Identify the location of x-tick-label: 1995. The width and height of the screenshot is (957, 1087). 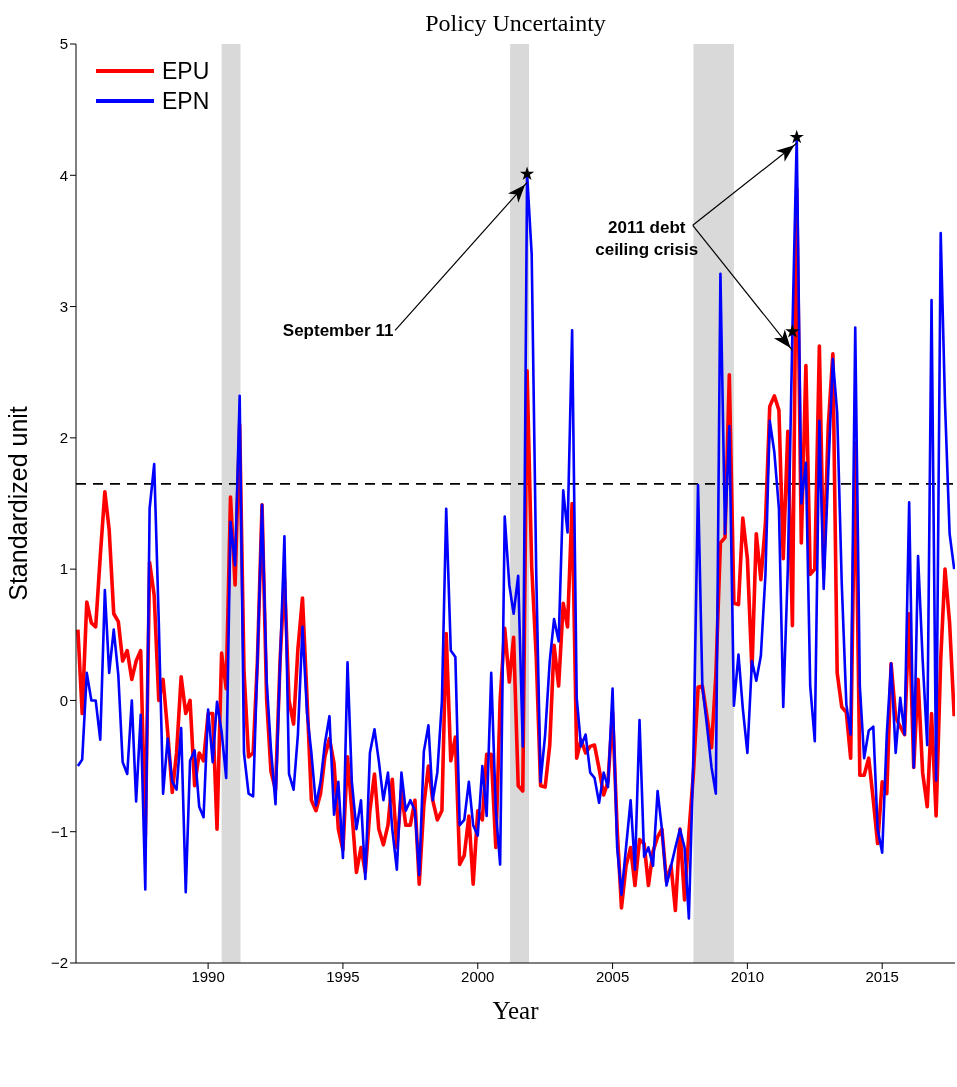
(343, 976).